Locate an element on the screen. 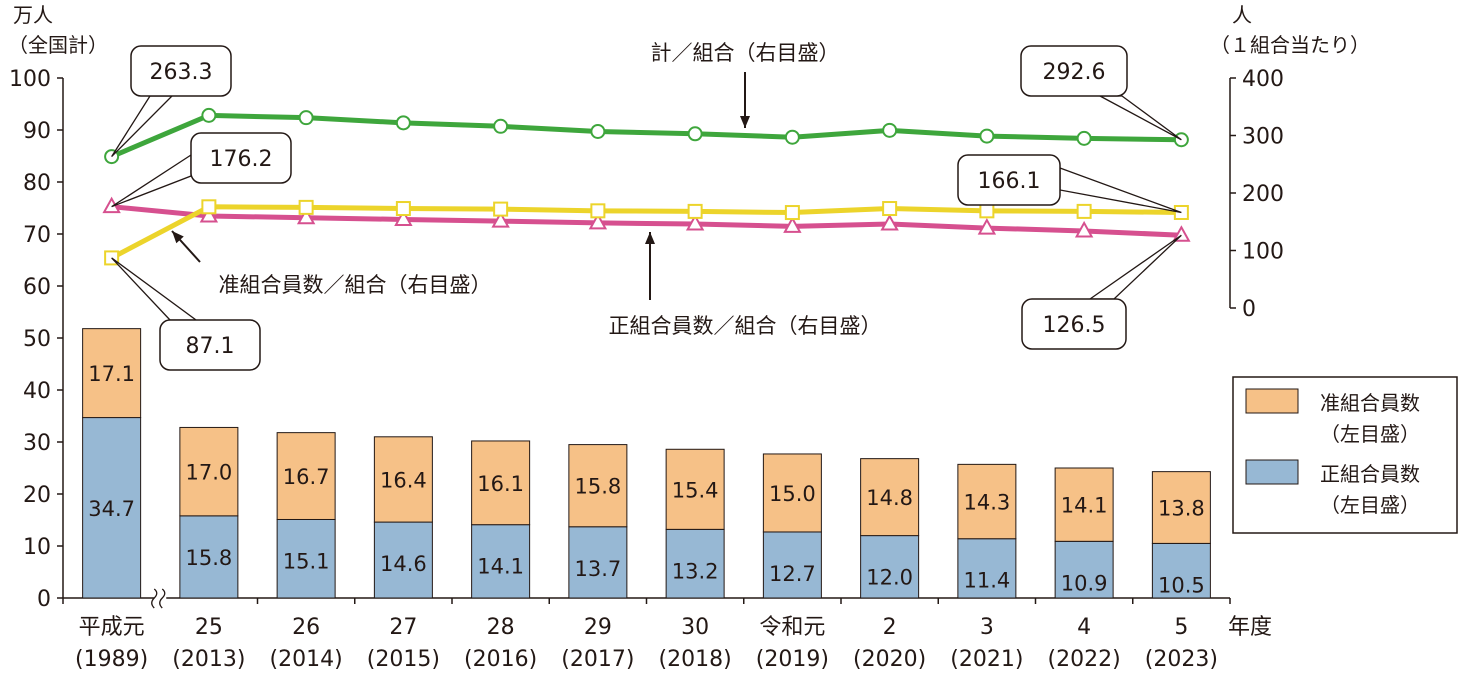  bar-value-regular: 12.7 is located at coordinates (792, 574).